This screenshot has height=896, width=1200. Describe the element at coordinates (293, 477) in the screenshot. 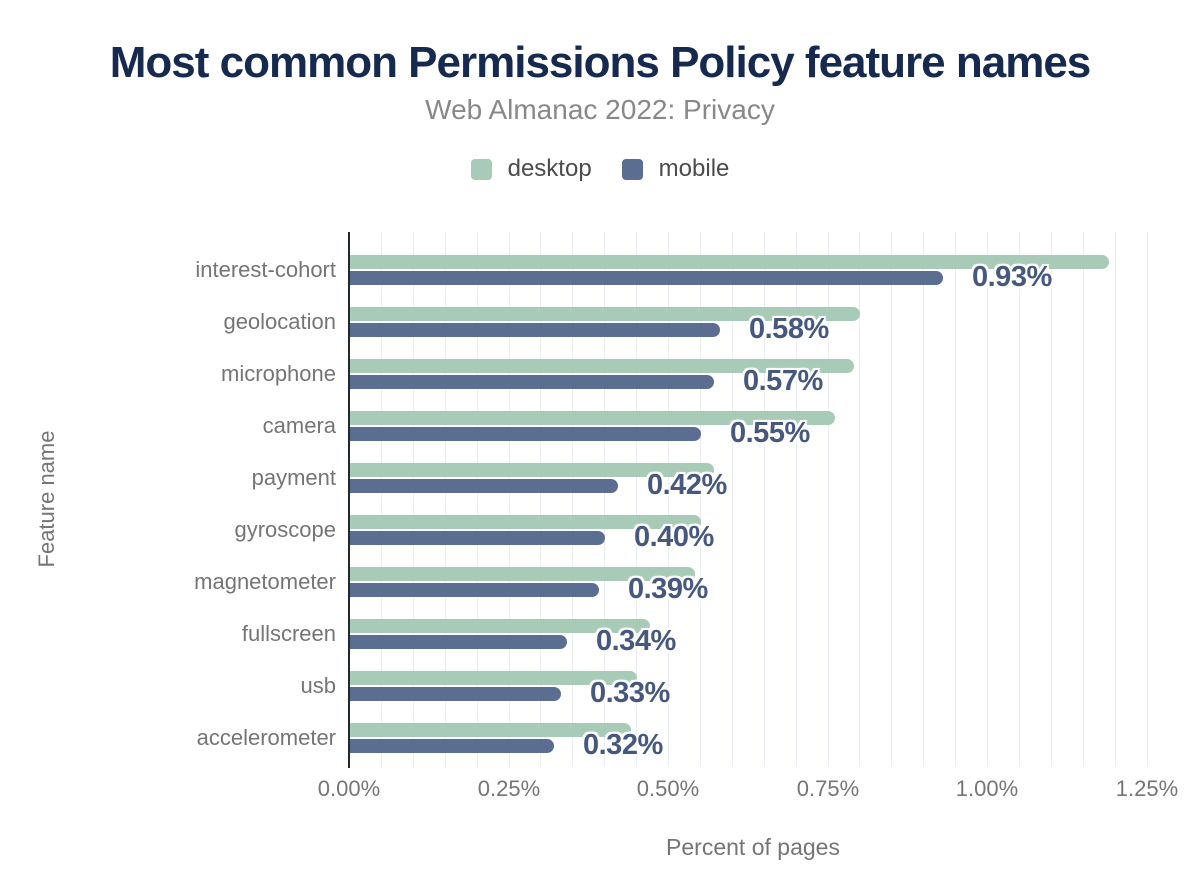

I see `category-label-payment: payment` at that location.